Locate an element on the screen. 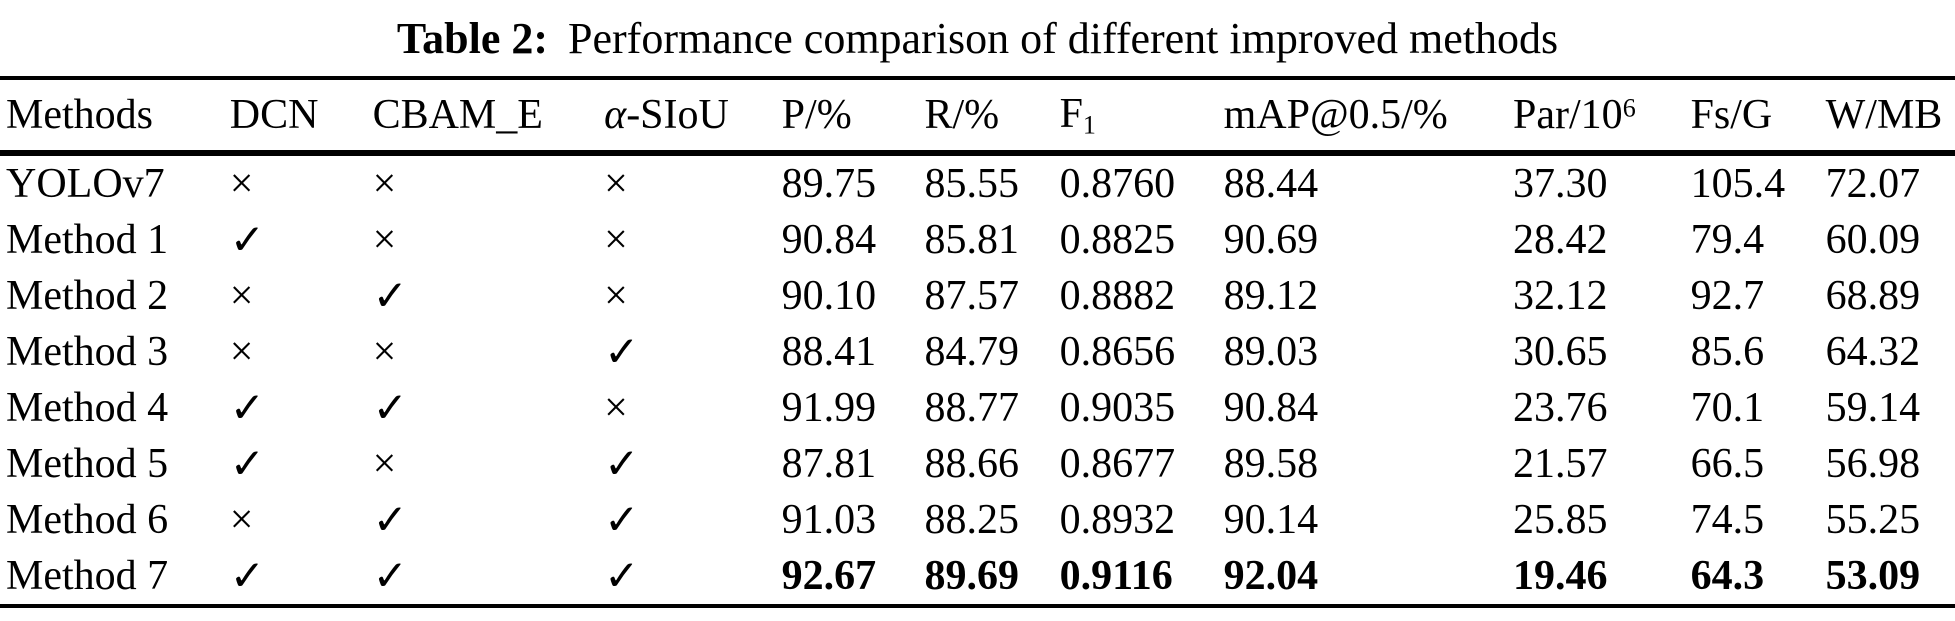 This screenshot has height=621, width=1955. cell-w-mb: 68.89 is located at coordinates (1873, 296).